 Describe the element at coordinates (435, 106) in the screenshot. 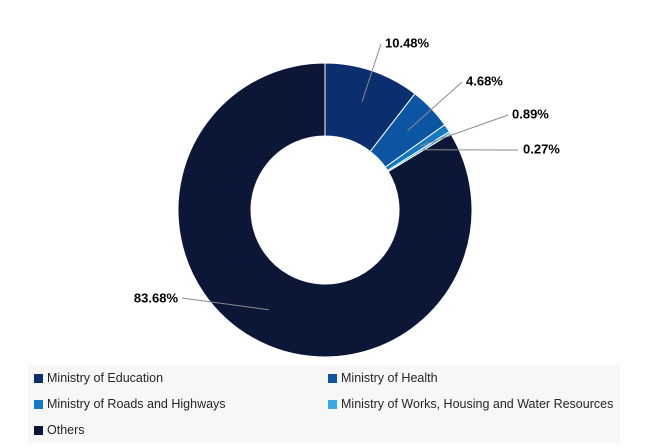

I see `leader-line-ministry-of-health` at that location.